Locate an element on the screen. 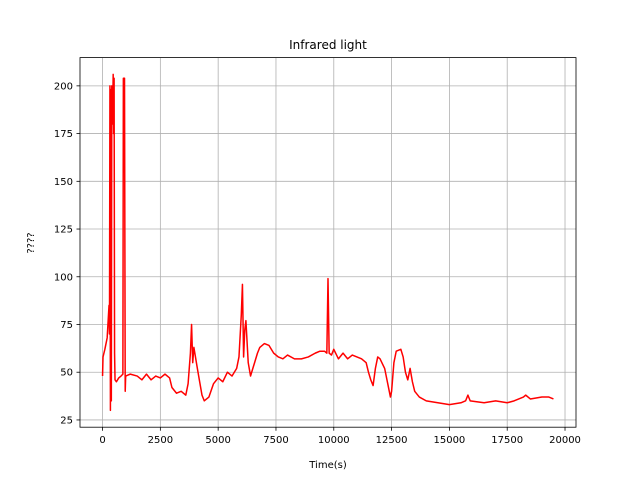 Image resolution: width=640 pixels, height=480 pixels. x-tick-label: 12500 is located at coordinates (392, 440).